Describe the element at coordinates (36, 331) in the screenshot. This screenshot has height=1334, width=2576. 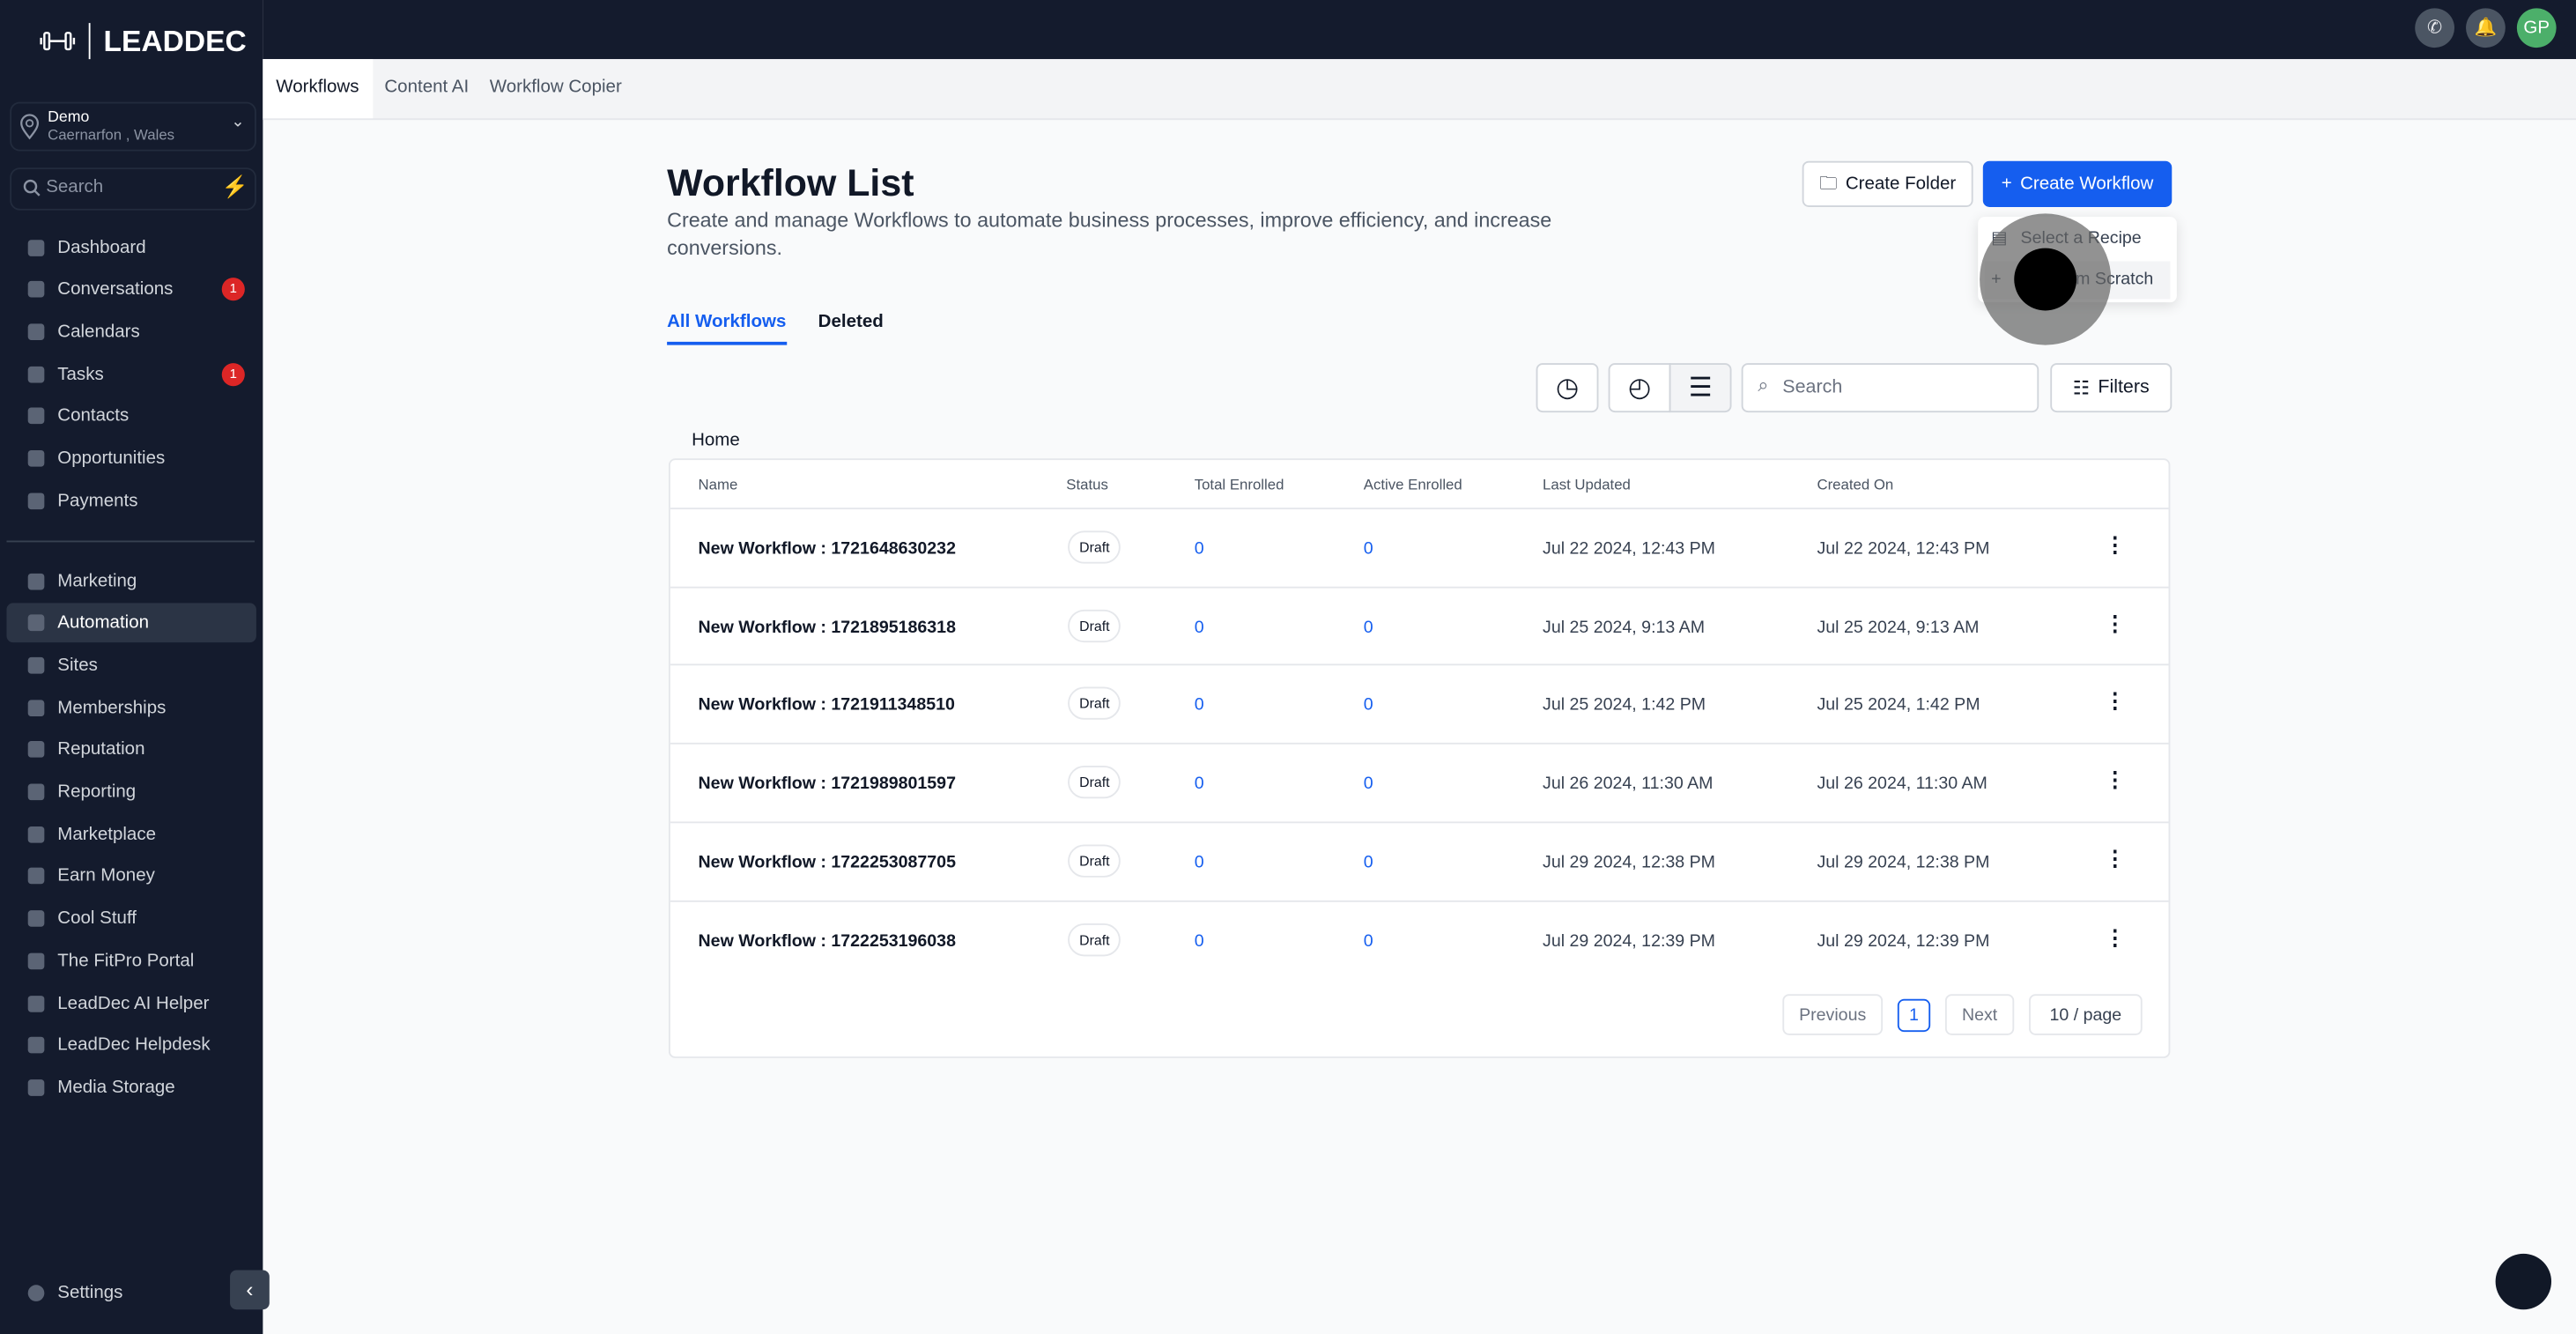
I see `calendars-icon` at that location.